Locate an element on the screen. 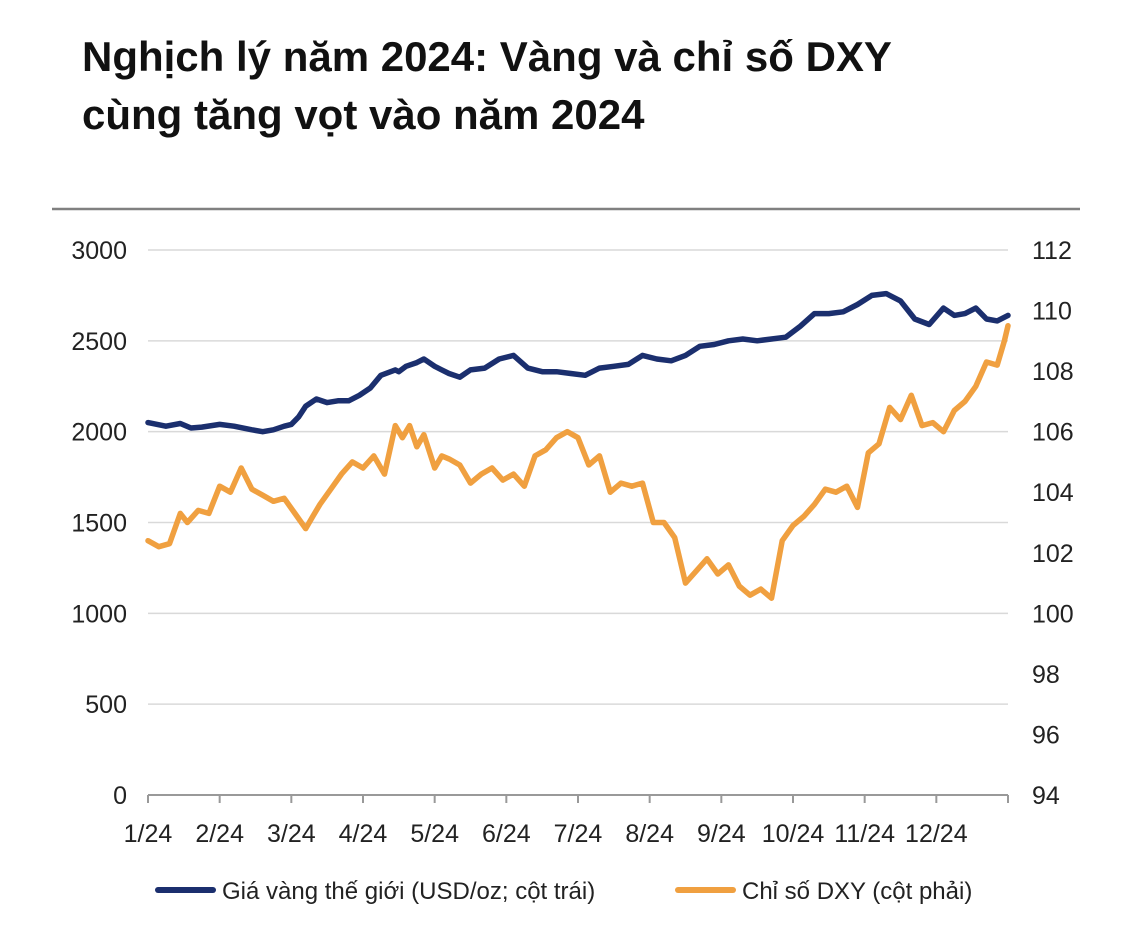 The height and width of the screenshot is (952, 1146). left-tick-label: 2500 is located at coordinates (99, 342).